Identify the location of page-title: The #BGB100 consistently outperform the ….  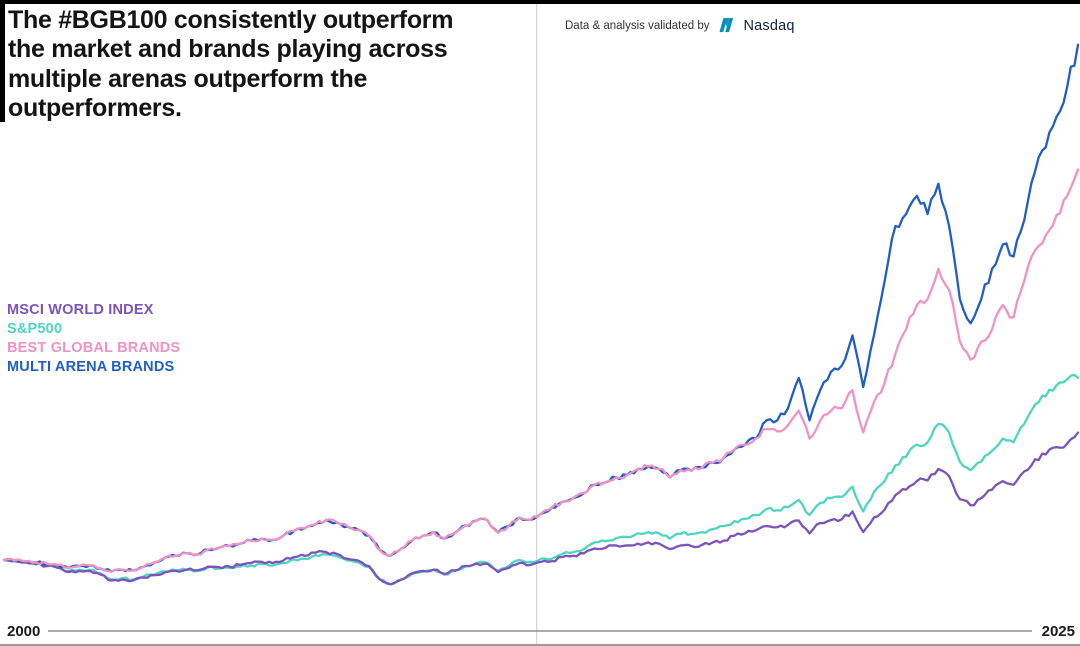
(231, 64).